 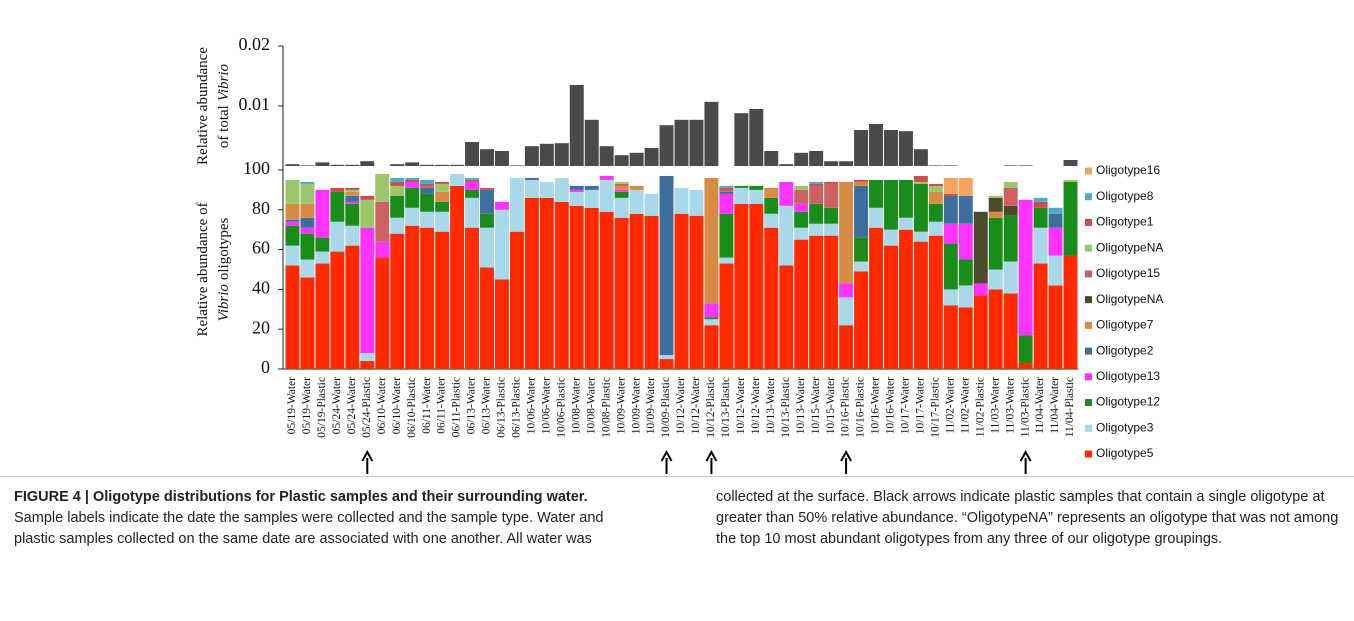 What do you see at coordinates (397, 405) in the screenshot?
I see `x-tick-label: 06/10-Water` at bounding box center [397, 405].